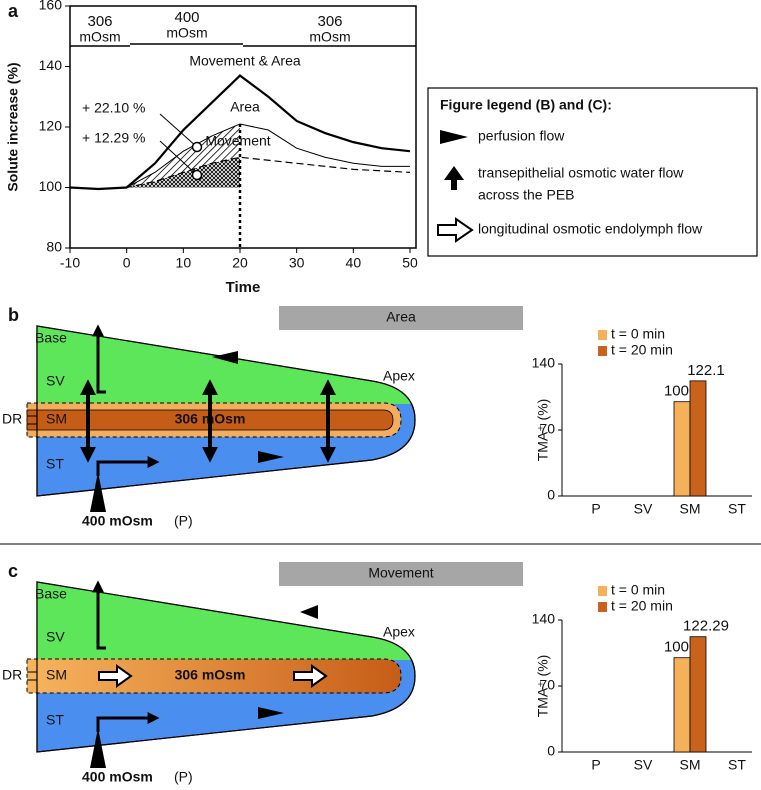 Image resolution: width=761 pixels, height=790 pixels. I want to click on panel-header-label: Area, so click(401, 317).